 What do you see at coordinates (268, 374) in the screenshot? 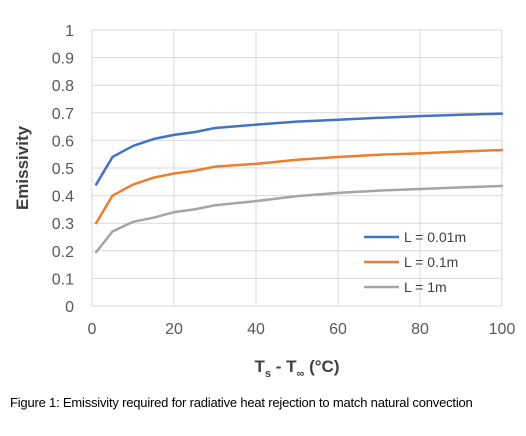
I see `x-axis-label-sub-s: s` at bounding box center [268, 374].